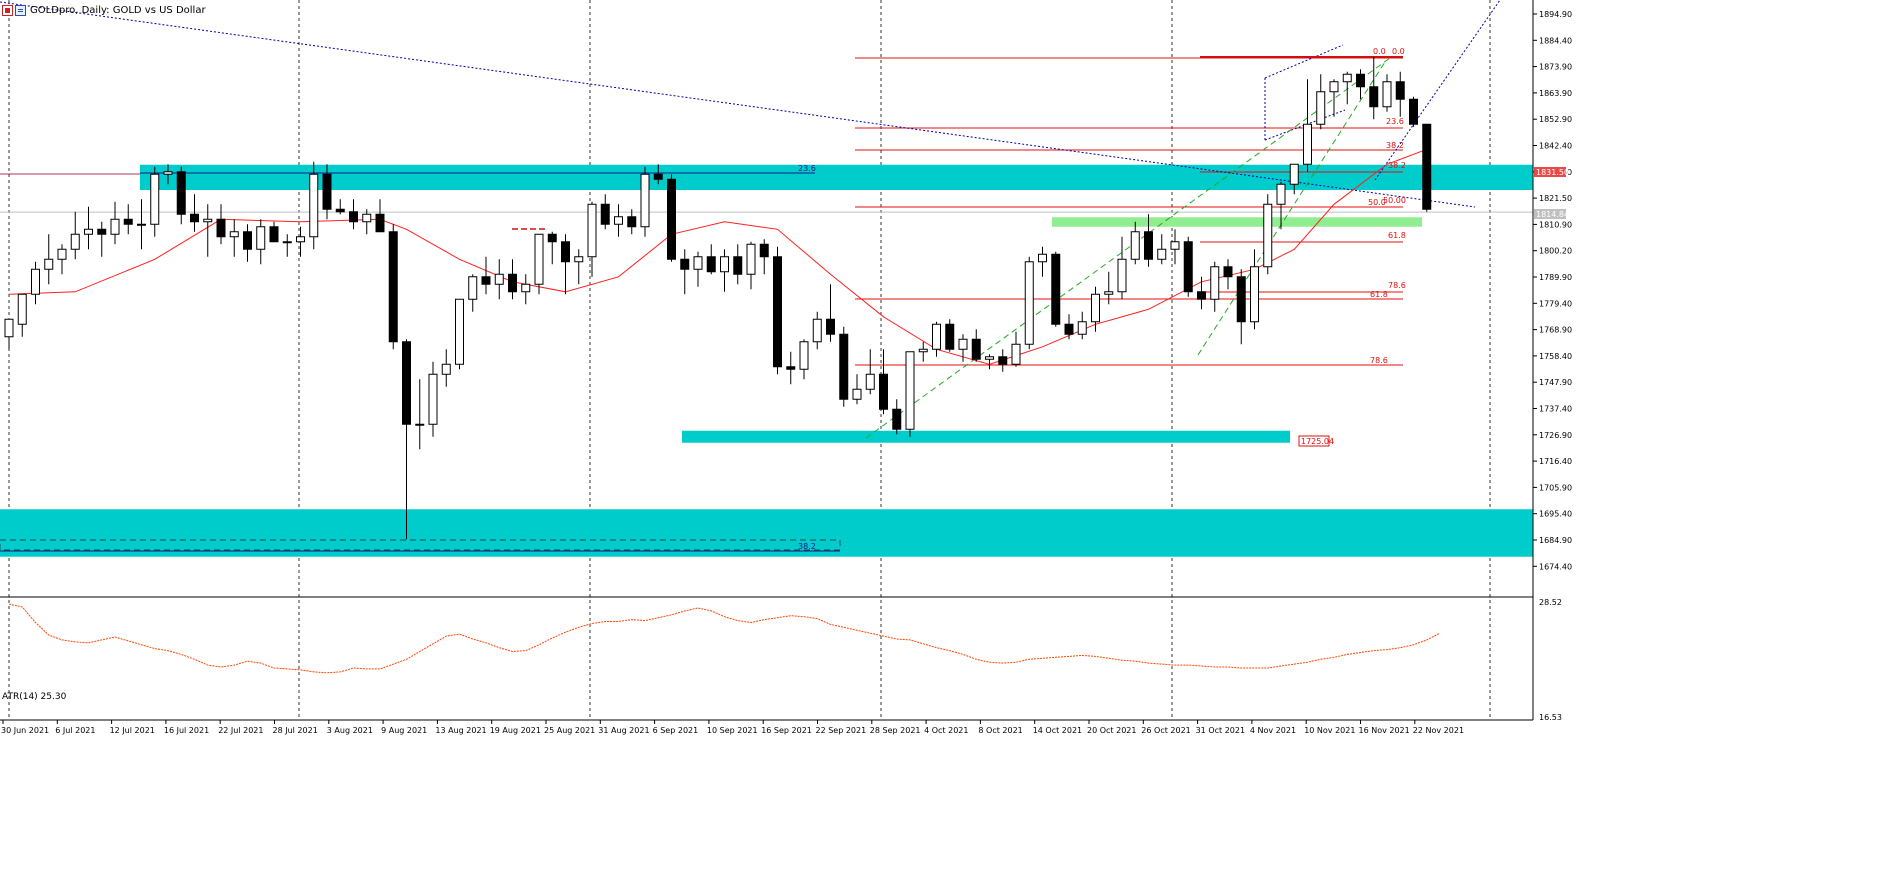  I want to click on price-tick-label: 1810.90, so click(1555, 224).